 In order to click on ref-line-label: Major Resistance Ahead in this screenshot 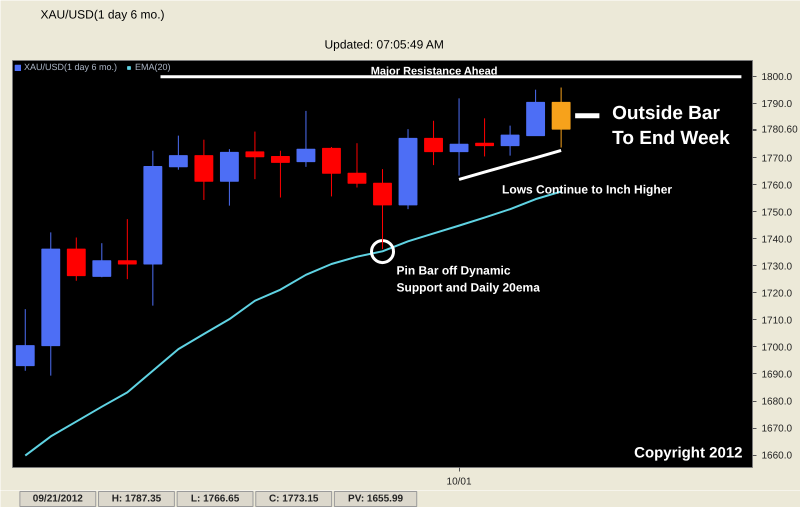, I will do `click(434, 72)`.